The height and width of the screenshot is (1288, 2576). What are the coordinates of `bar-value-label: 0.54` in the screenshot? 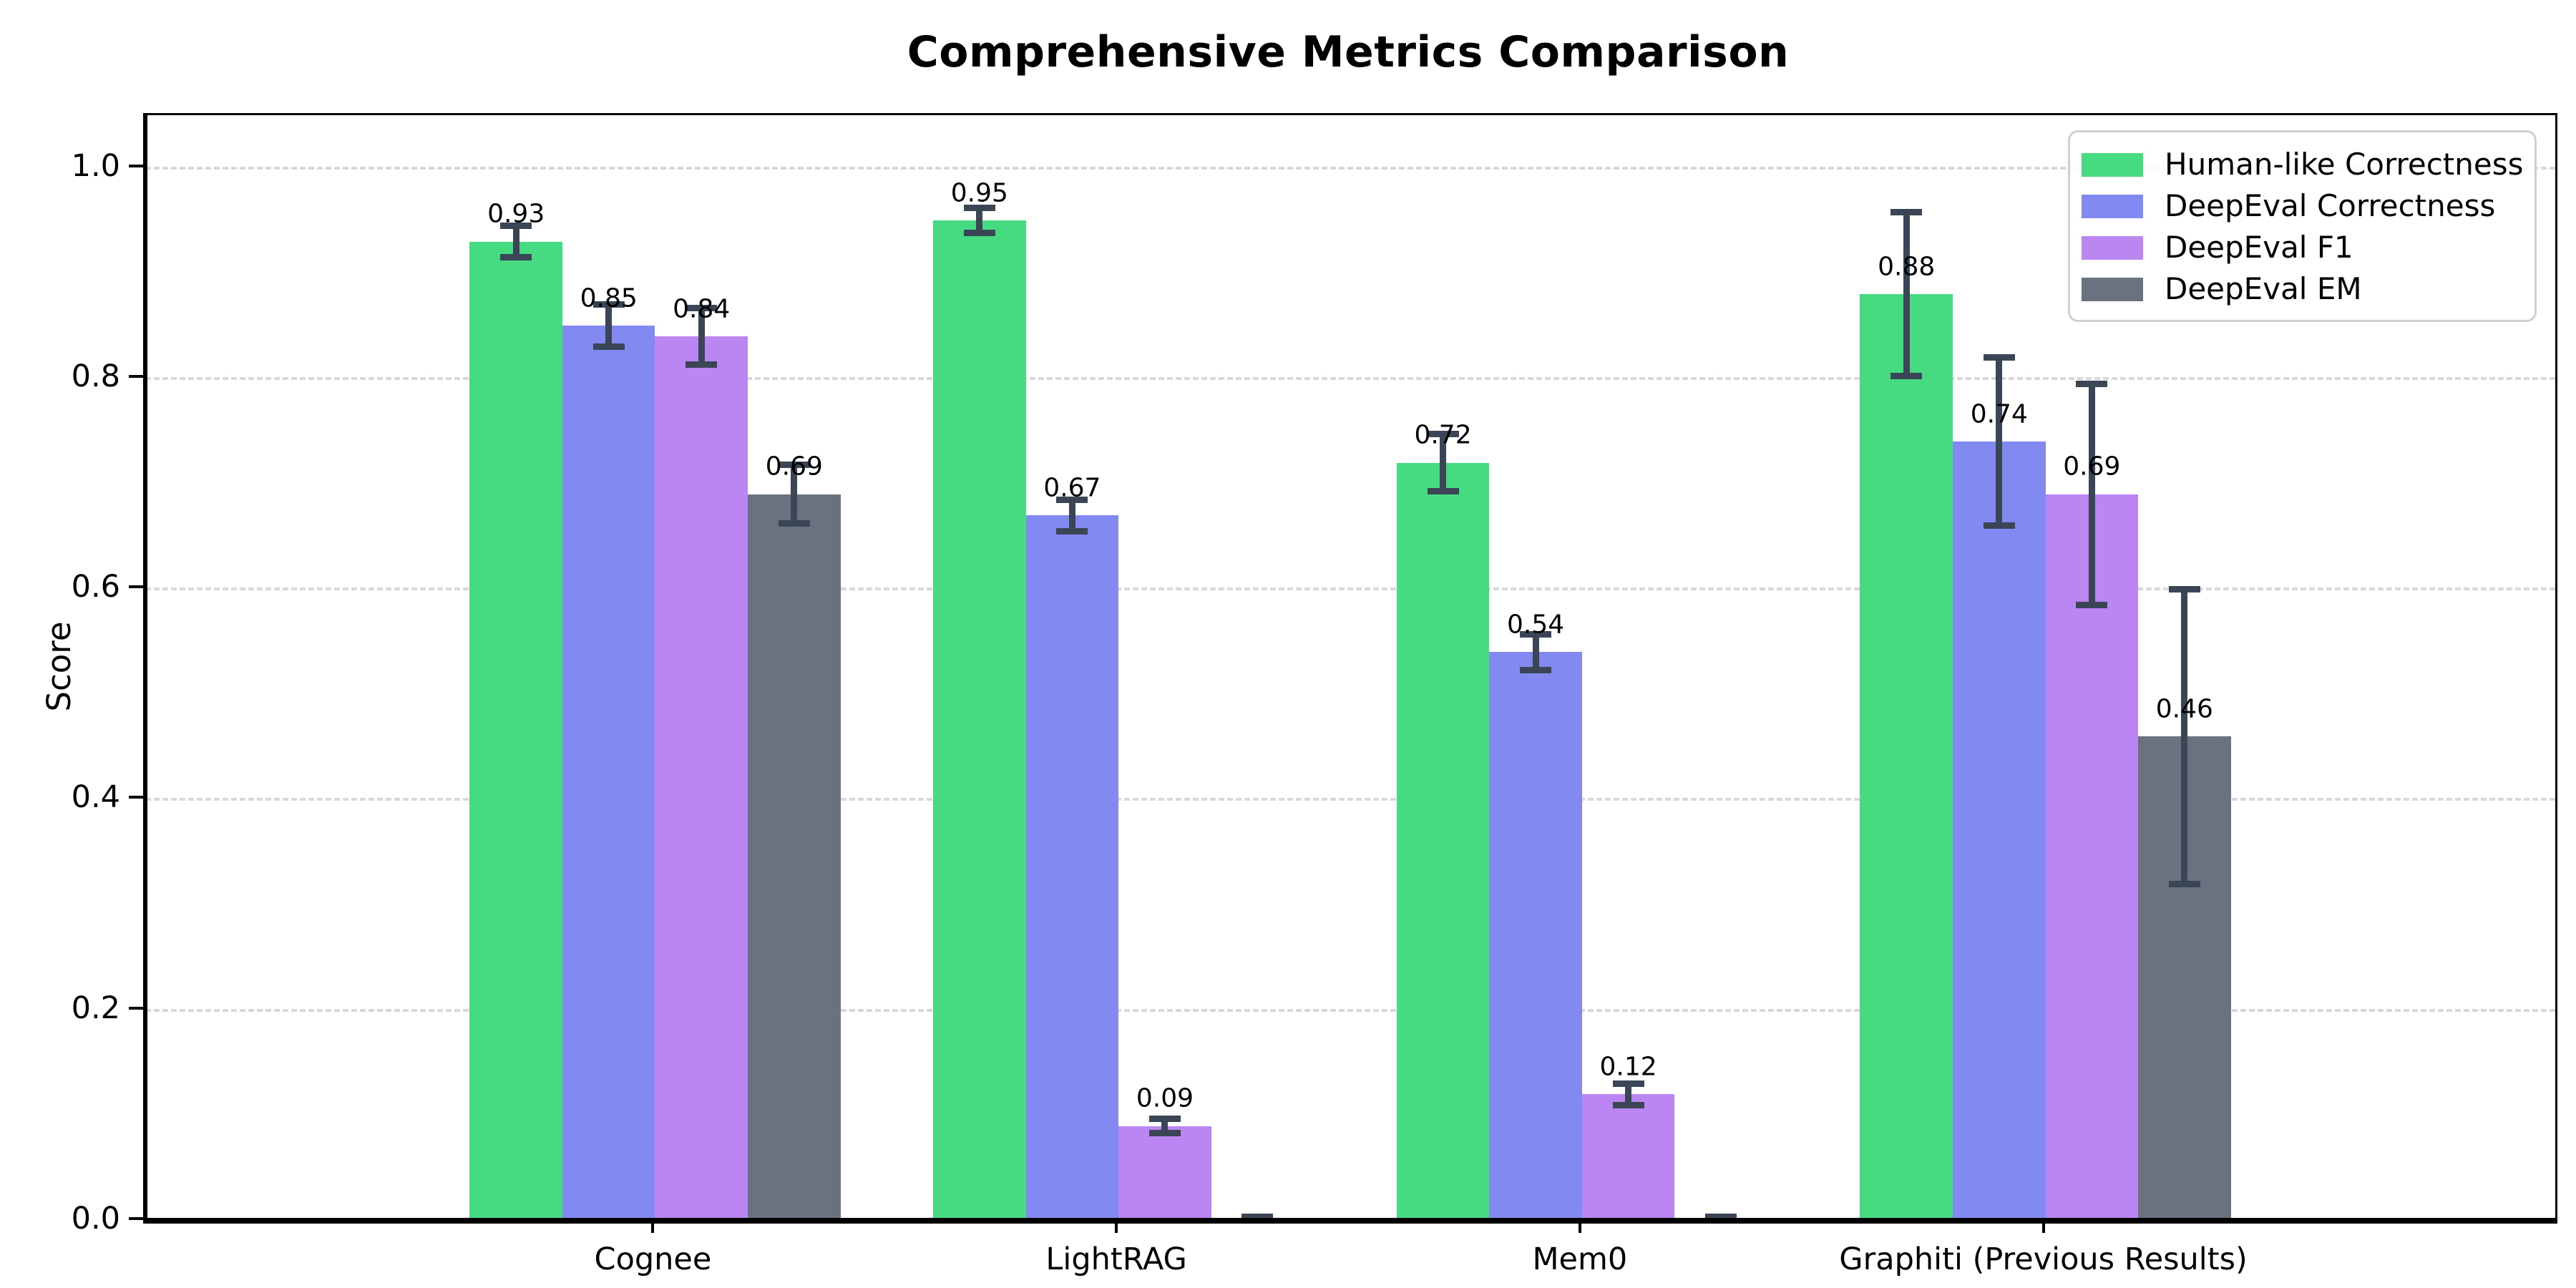 It's located at (1535, 625).